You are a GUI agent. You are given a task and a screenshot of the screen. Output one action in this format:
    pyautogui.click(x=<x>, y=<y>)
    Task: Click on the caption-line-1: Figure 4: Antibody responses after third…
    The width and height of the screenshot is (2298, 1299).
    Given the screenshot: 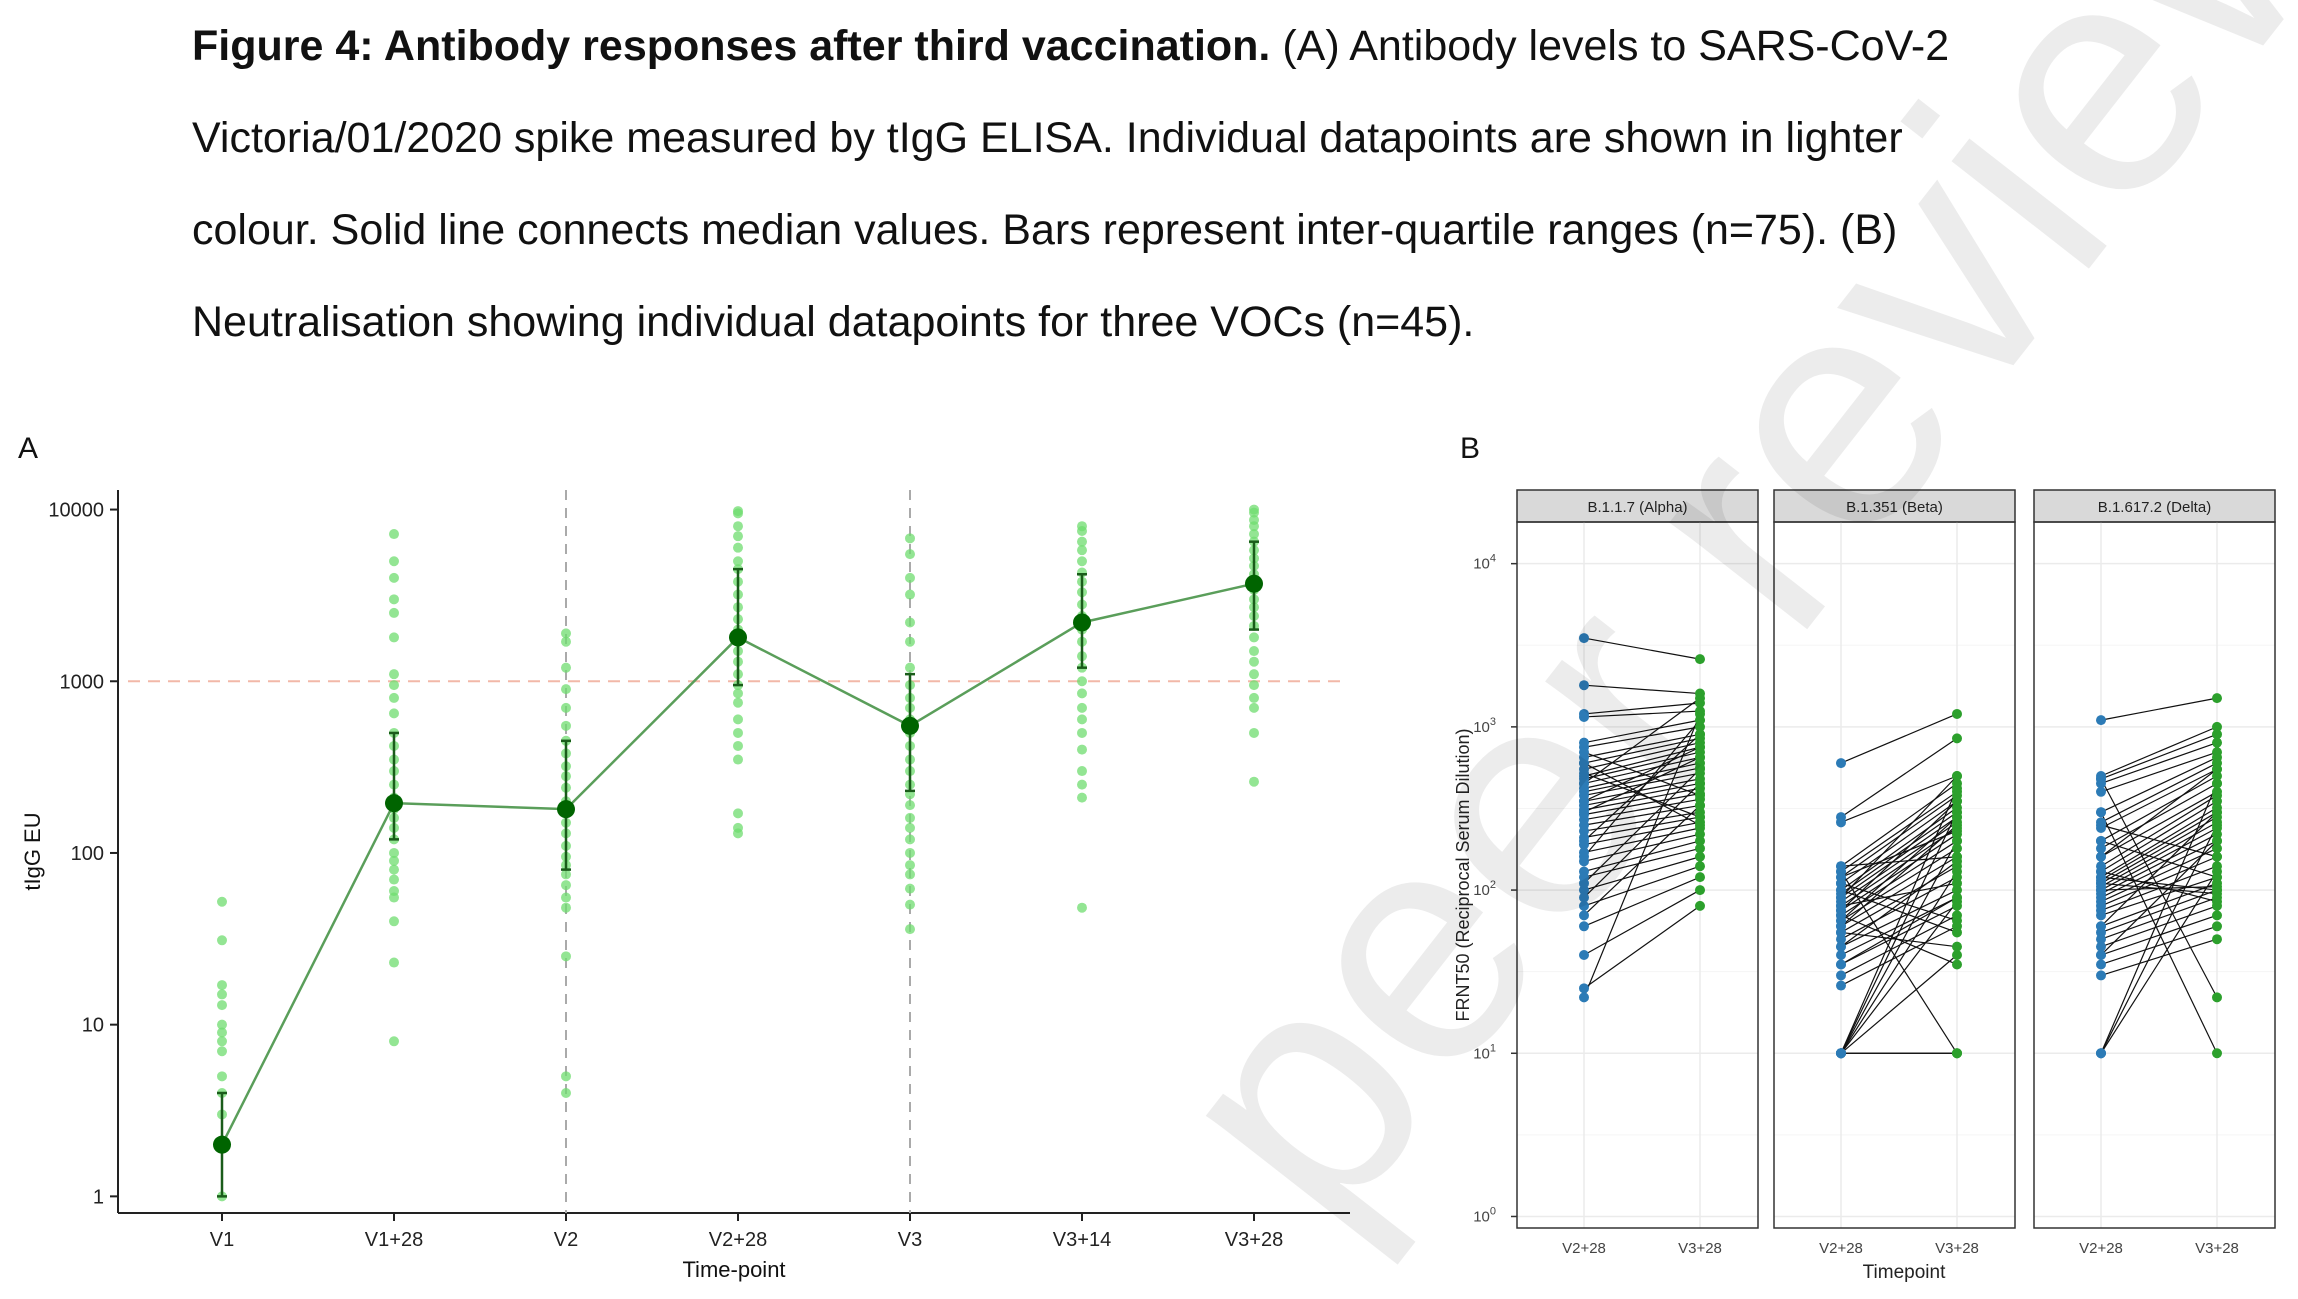 What is the action you would take?
    pyautogui.click(x=1142, y=46)
    